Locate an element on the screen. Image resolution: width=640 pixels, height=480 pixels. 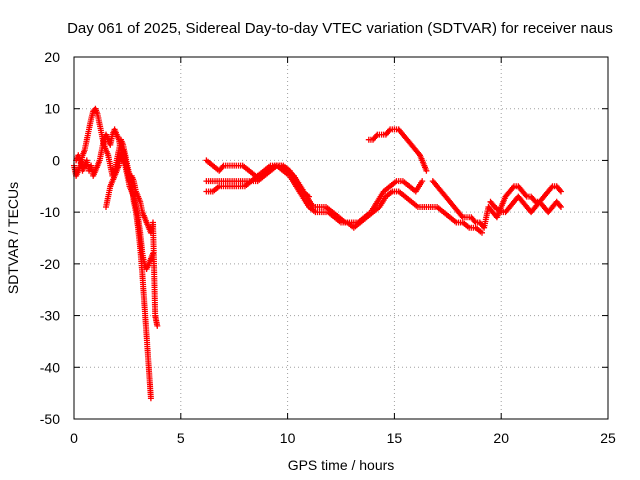
x-tick-label: 25 is located at coordinates (608, 438).